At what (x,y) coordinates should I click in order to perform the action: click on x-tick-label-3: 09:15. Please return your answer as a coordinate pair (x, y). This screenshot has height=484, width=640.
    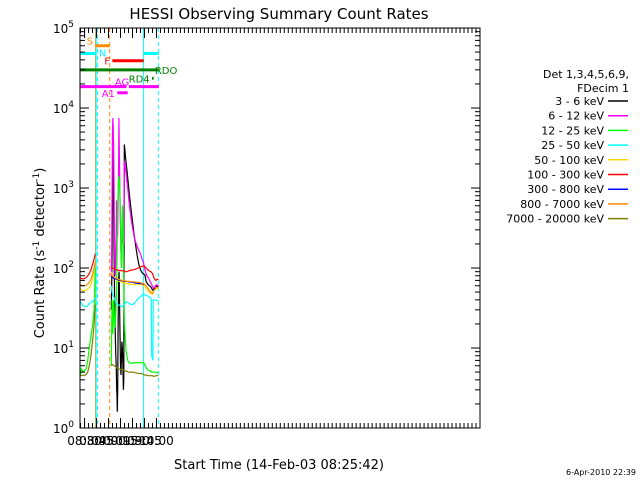
    Looking at the image, I should click on (120, 441).